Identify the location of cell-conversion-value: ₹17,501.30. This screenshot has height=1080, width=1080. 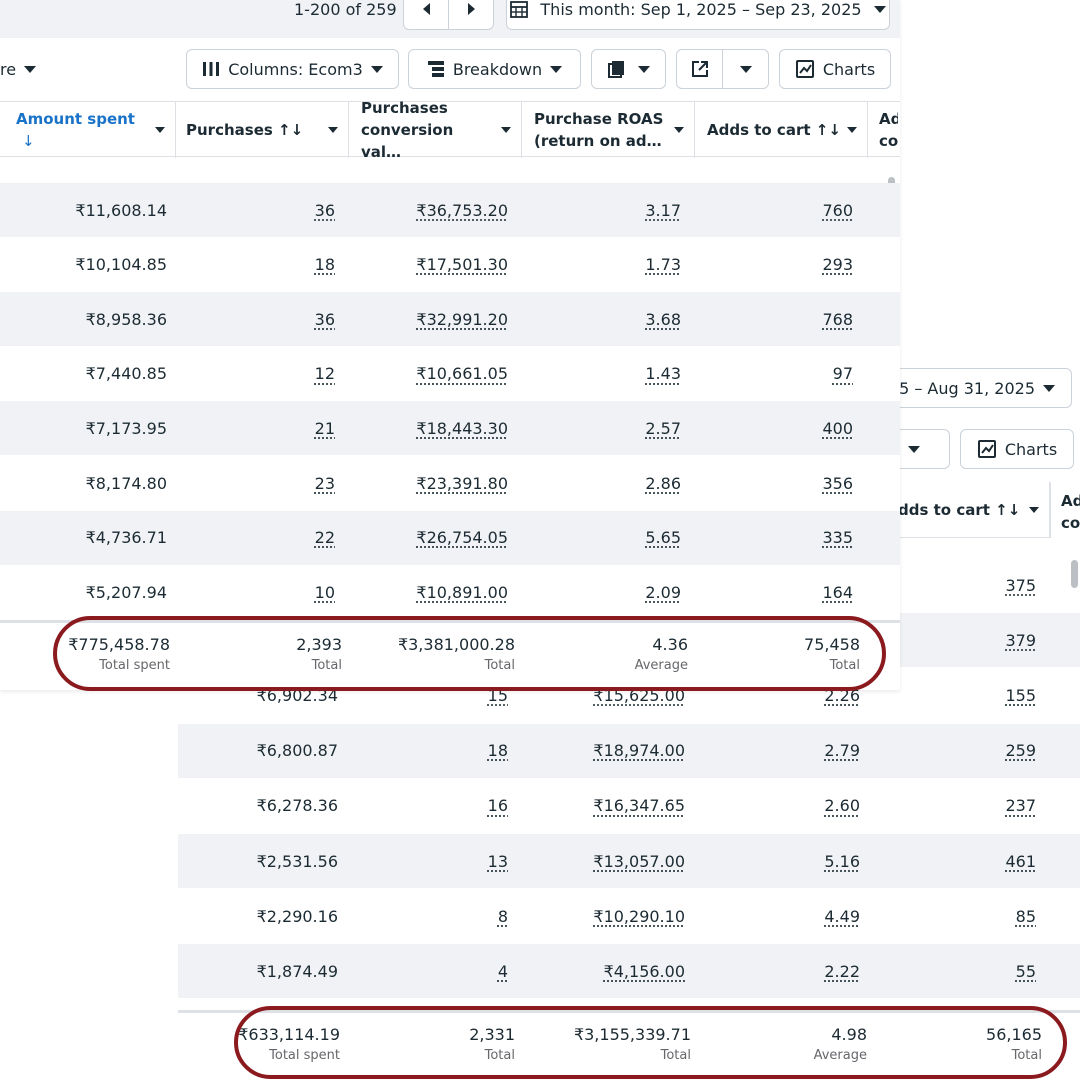
(421, 265).